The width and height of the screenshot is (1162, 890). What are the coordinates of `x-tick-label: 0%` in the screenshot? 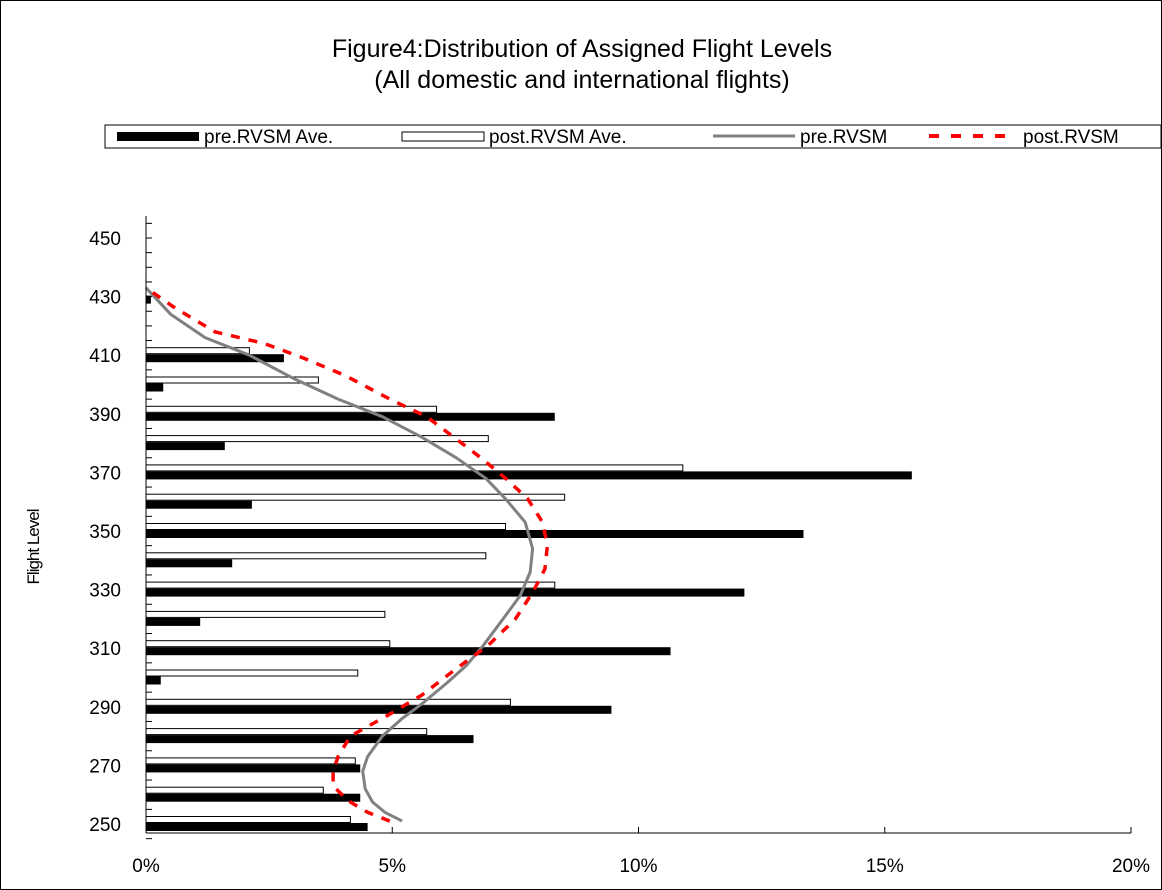 It's located at (146, 866).